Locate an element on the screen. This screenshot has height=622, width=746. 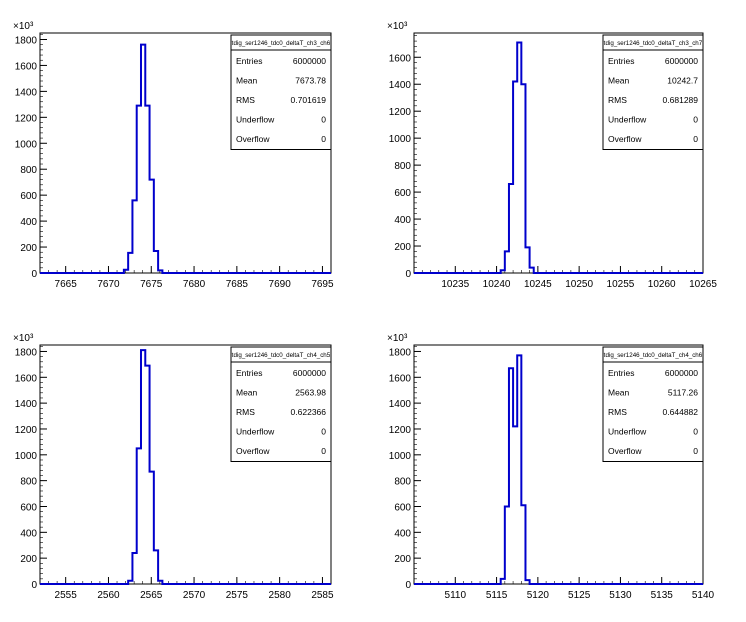
x-tick-label: 2570 is located at coordinates (194, 595).